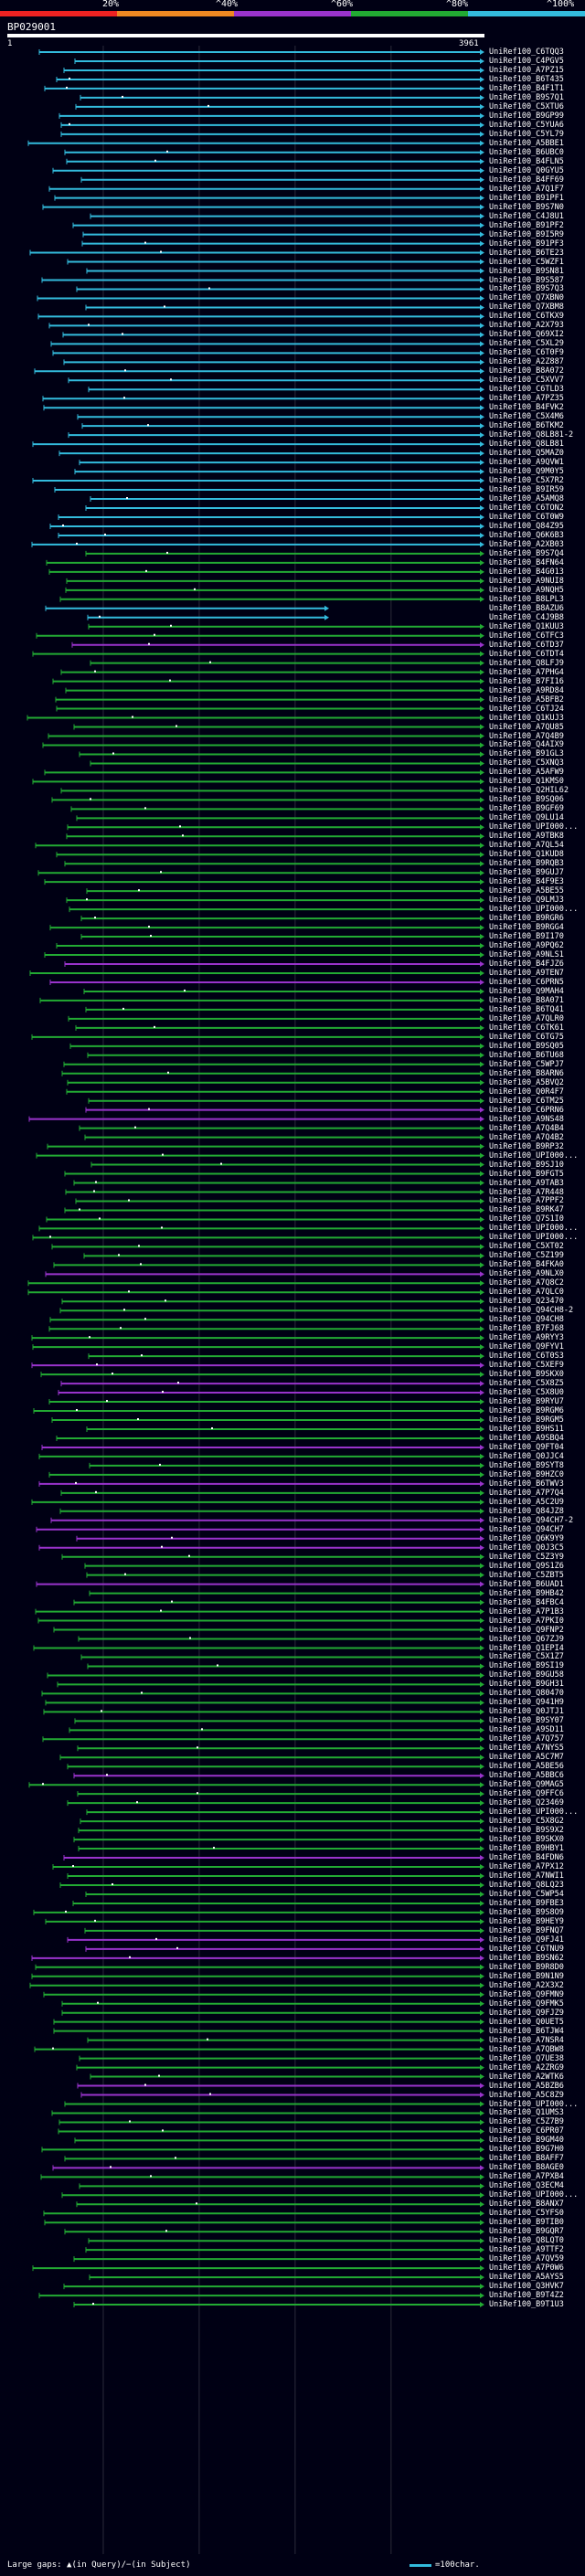 The image size is (585, 2576). Describe the element at coordinates (527, 1293) in the screenshot. I see `hit-label: UniRef100_A7QLC0` at that location.